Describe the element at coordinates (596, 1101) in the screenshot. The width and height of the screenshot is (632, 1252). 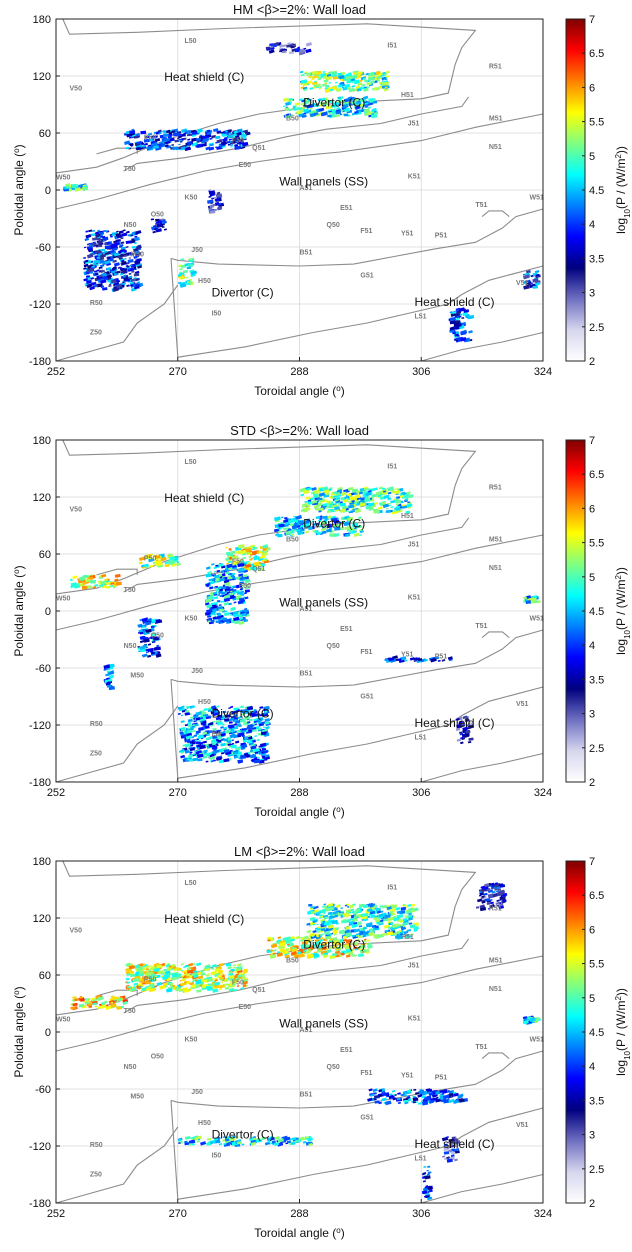
I see `colorbar-tick-label: 3.5` at that location.